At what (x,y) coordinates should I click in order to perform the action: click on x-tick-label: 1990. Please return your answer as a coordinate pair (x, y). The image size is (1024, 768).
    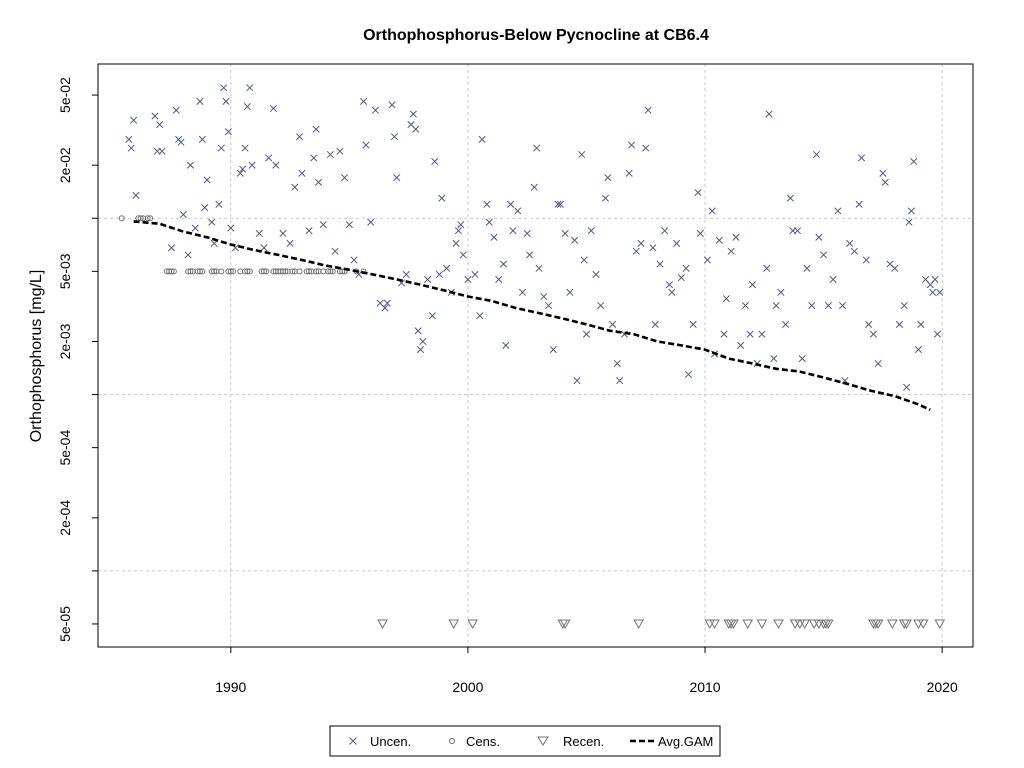
    Looking at the image, I should click on (230, 687).